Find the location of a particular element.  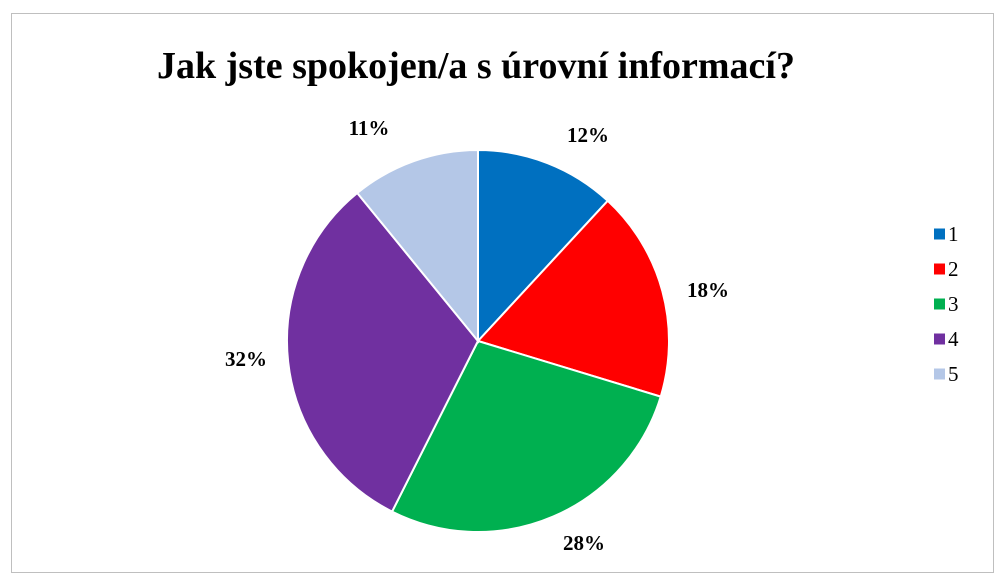

data-label-3: 28% is located at coordinates (584, 543).